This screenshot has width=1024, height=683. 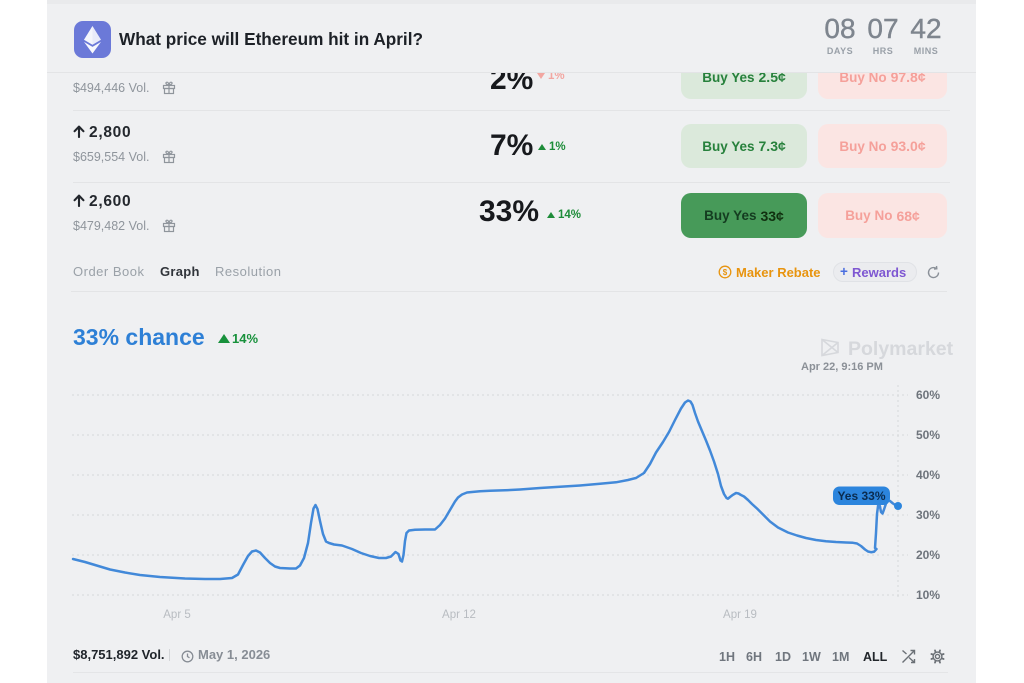 I want to click on svg-text: Yes 33%, so click(x=861, y=496).